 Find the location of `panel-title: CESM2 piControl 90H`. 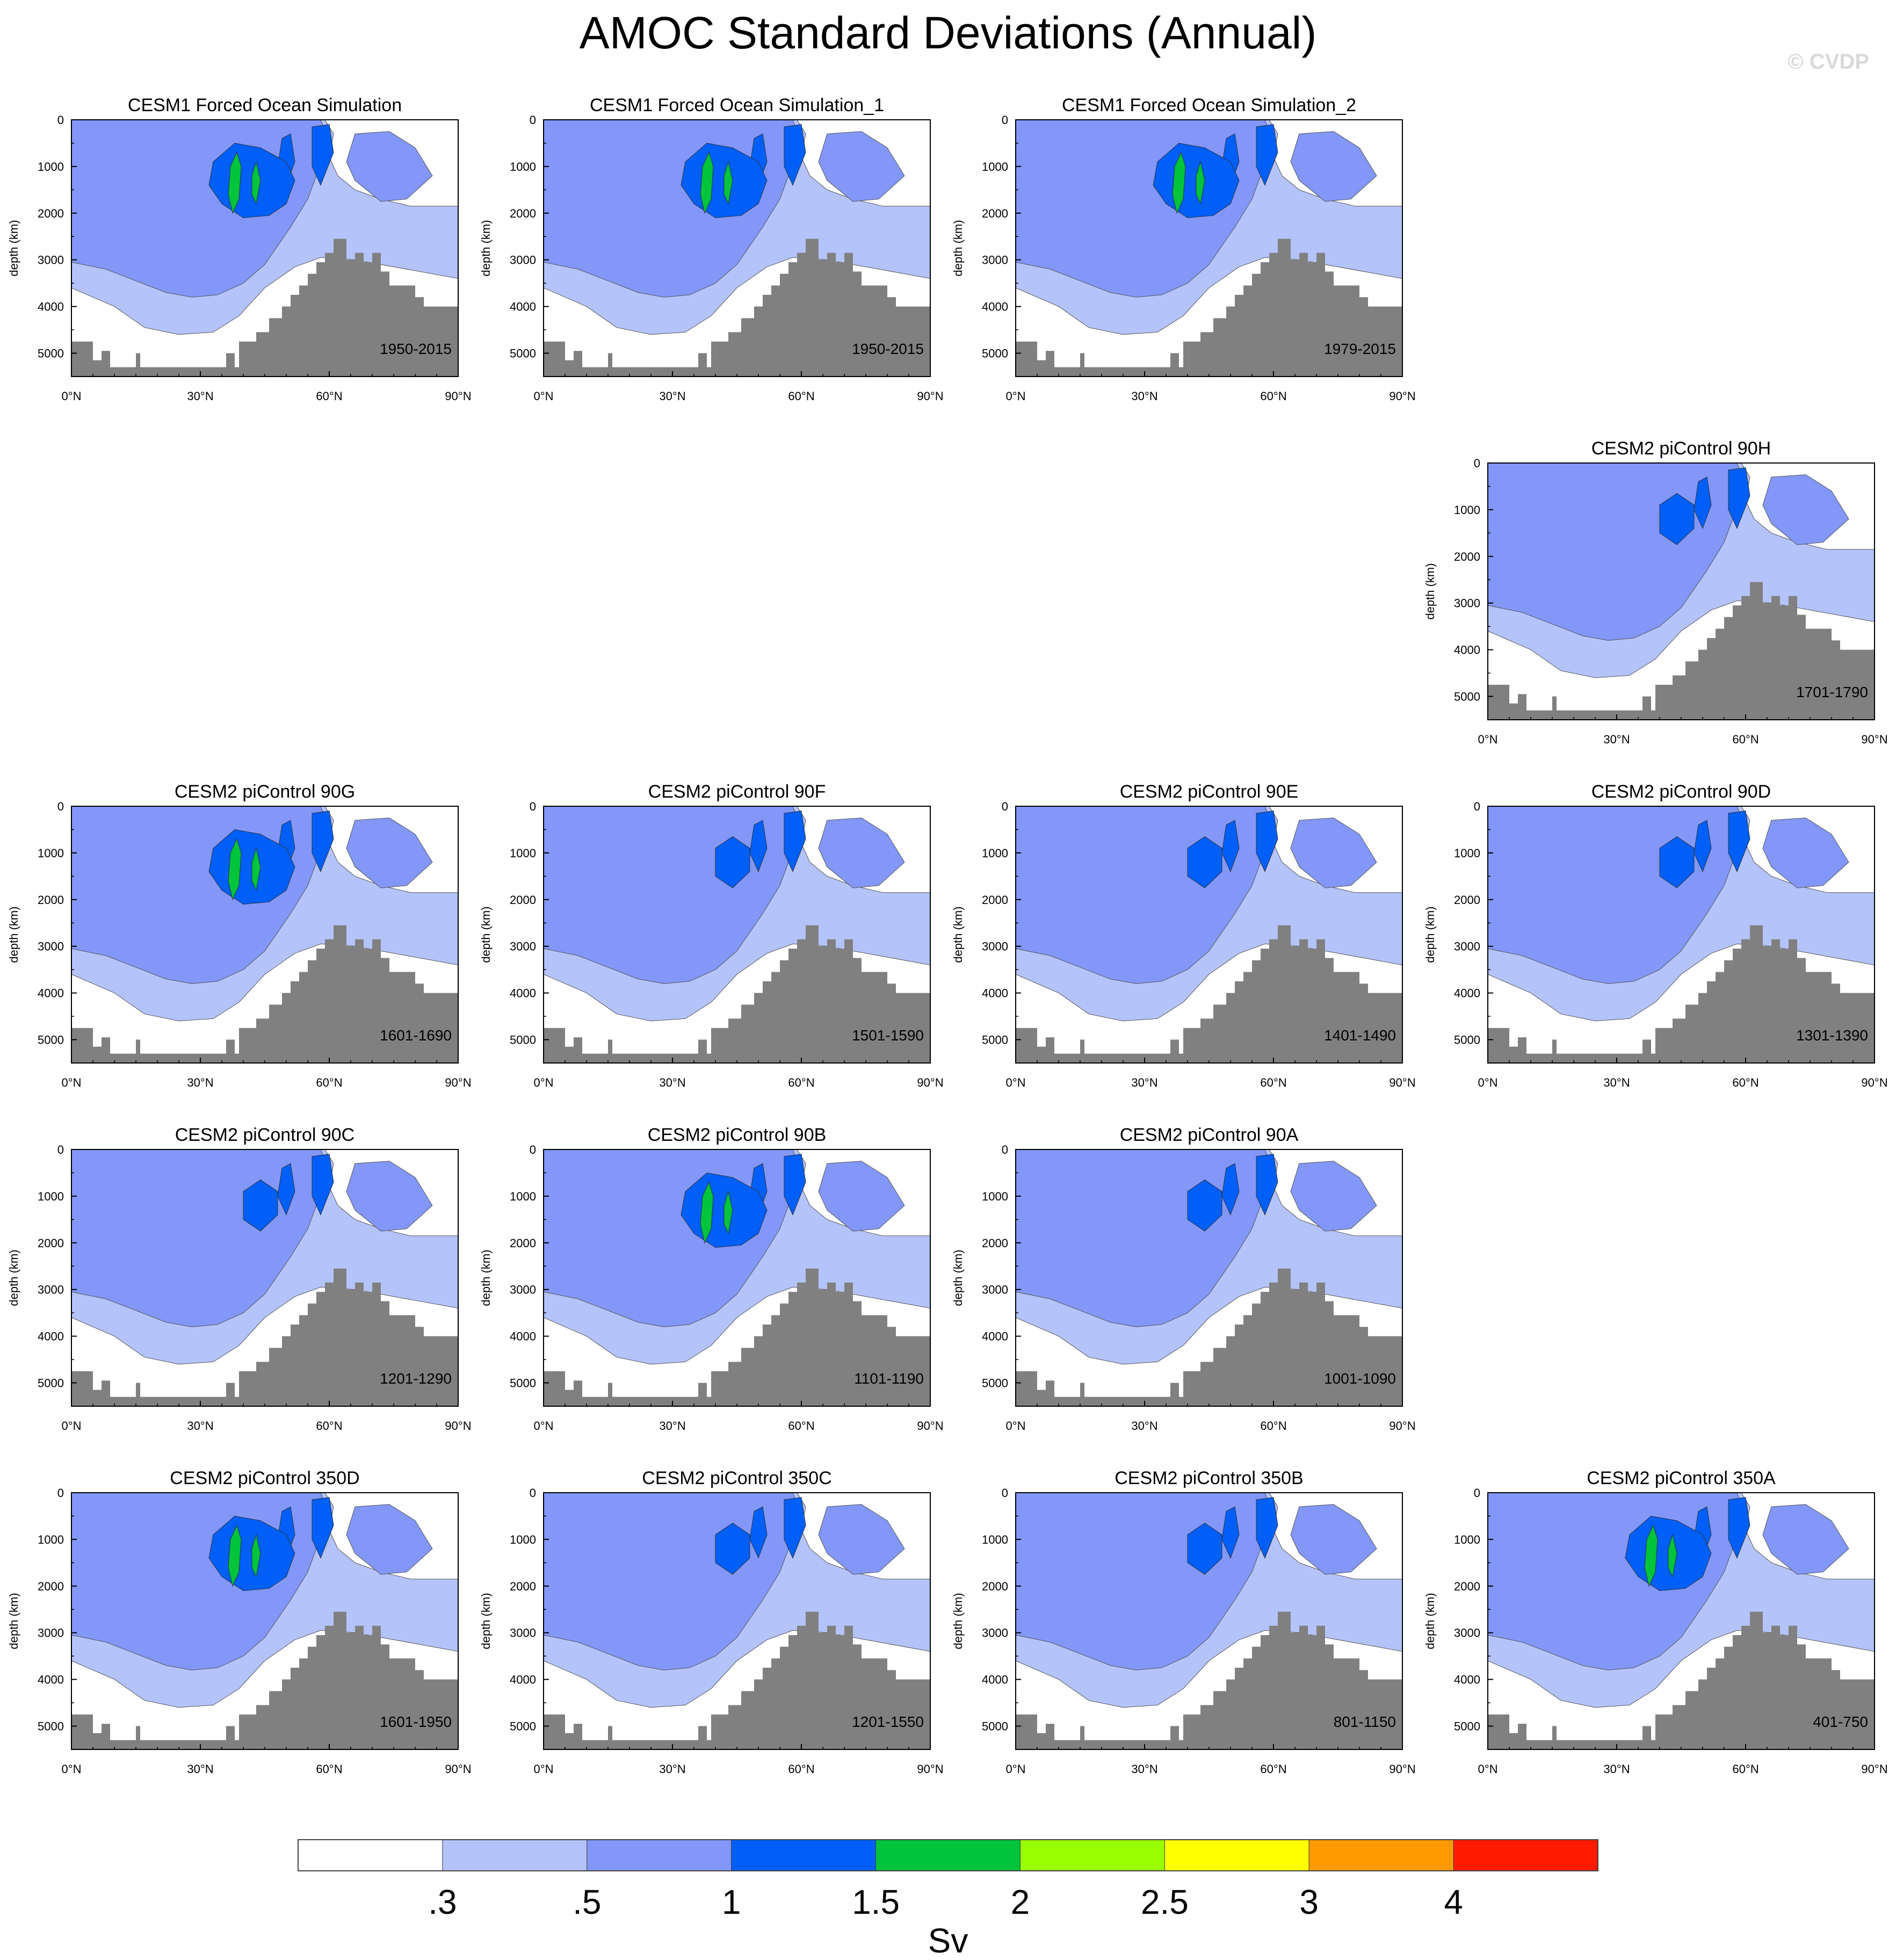

panel-title: CESM2 piControl 90H is located at coordinates (1681, 449).